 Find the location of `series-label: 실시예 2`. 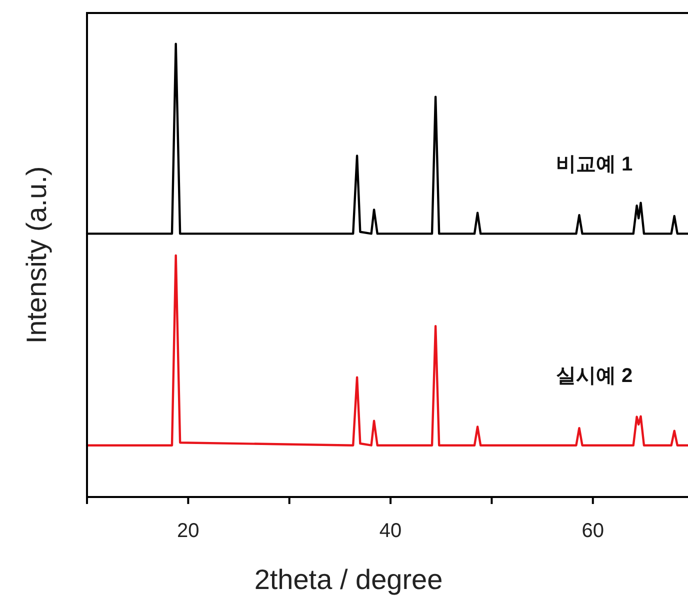

series-label: 실시예 2 is located at coordinates (594, 375).